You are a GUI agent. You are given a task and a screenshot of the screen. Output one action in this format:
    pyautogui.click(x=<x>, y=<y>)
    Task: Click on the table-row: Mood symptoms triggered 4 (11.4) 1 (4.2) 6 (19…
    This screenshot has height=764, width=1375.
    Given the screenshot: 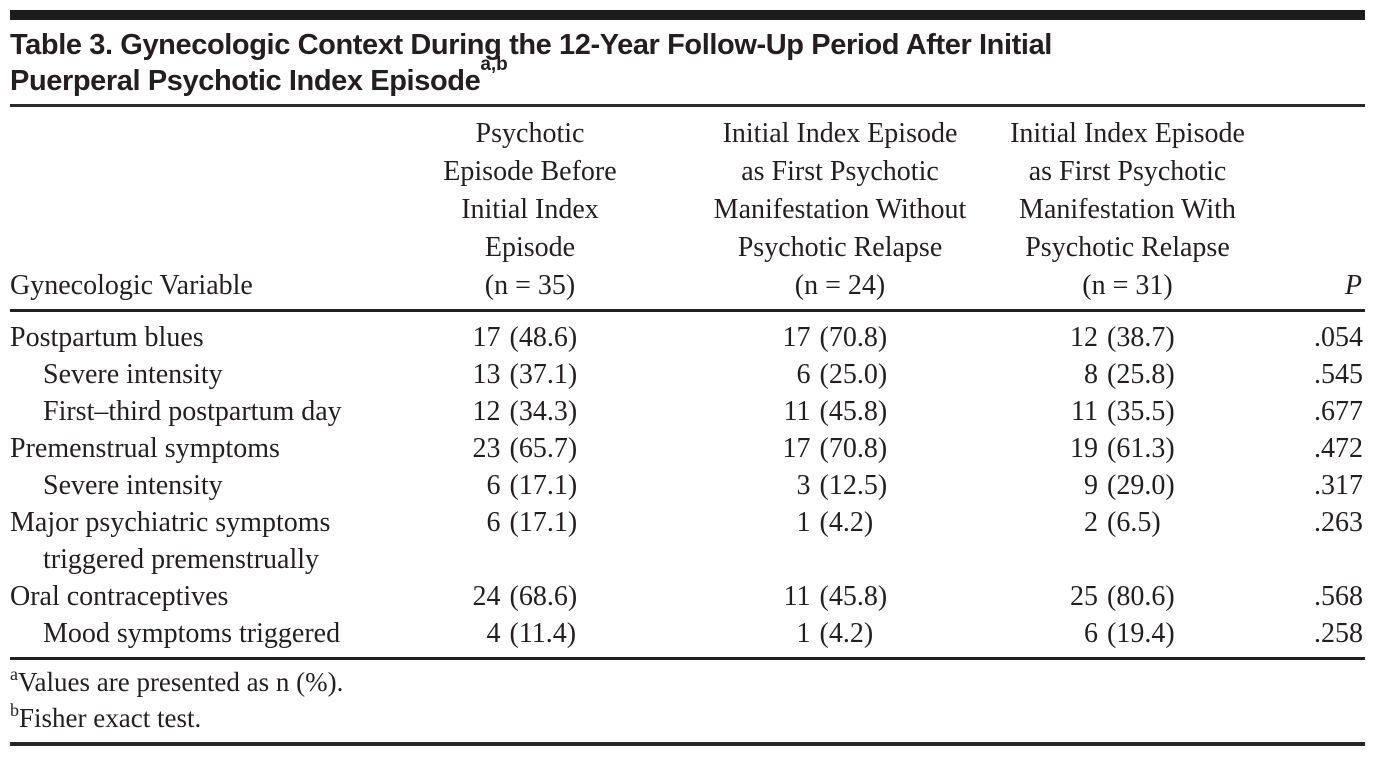 What is the action you would take?
    pyautogui.click(x=687, y=637)
    